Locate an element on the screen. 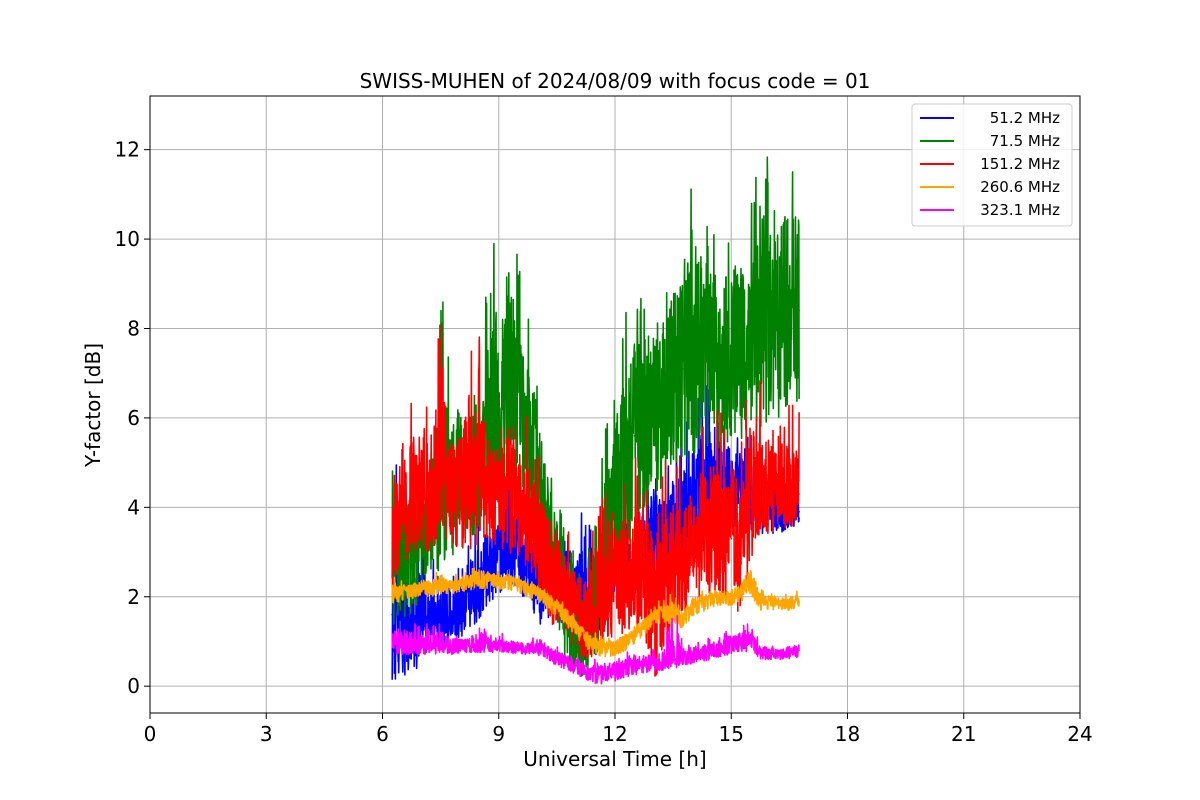 This screenshot has height=800, width=1200. x-tick-label: 15 is located at coordinates (731, 734).